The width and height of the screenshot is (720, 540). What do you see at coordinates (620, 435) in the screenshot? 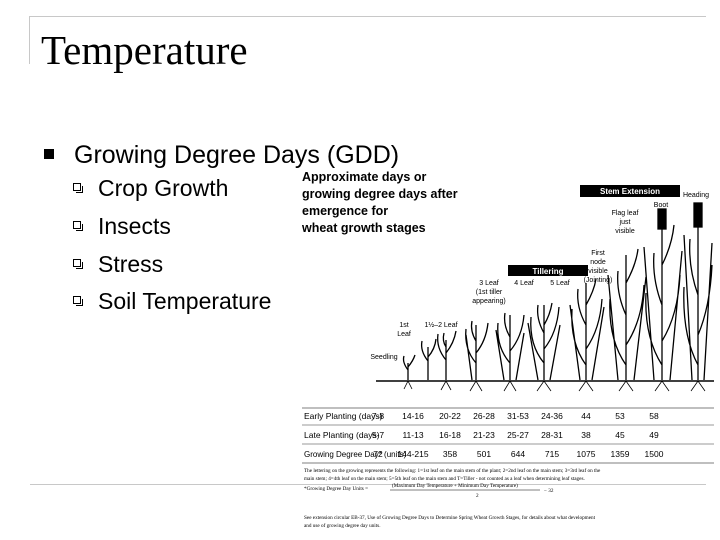
I see `table-cell: 45` at bounding box center [620, 435].